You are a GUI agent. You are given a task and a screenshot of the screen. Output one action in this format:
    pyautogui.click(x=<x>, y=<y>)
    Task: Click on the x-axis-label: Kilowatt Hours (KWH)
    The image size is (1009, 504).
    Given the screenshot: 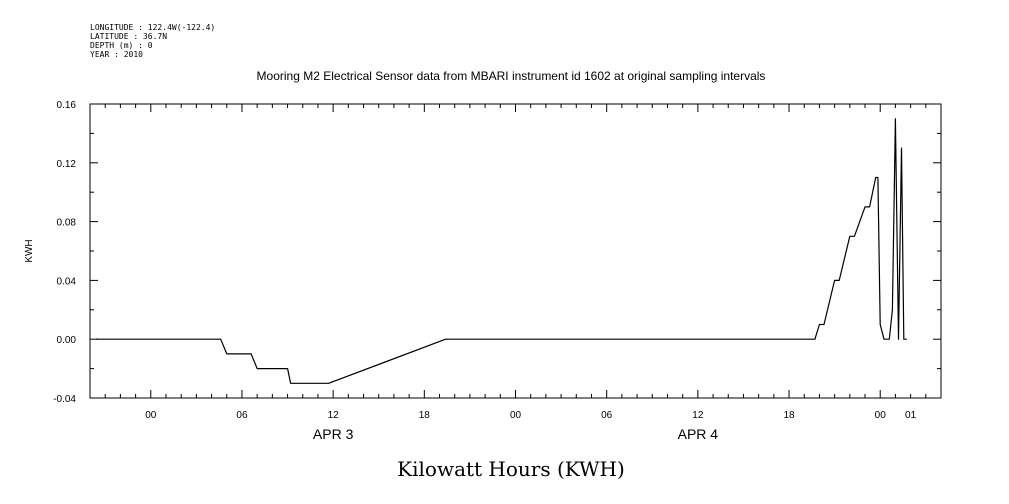 What is the action you would take?
    pyautogui.click(x=511, y=469)
    